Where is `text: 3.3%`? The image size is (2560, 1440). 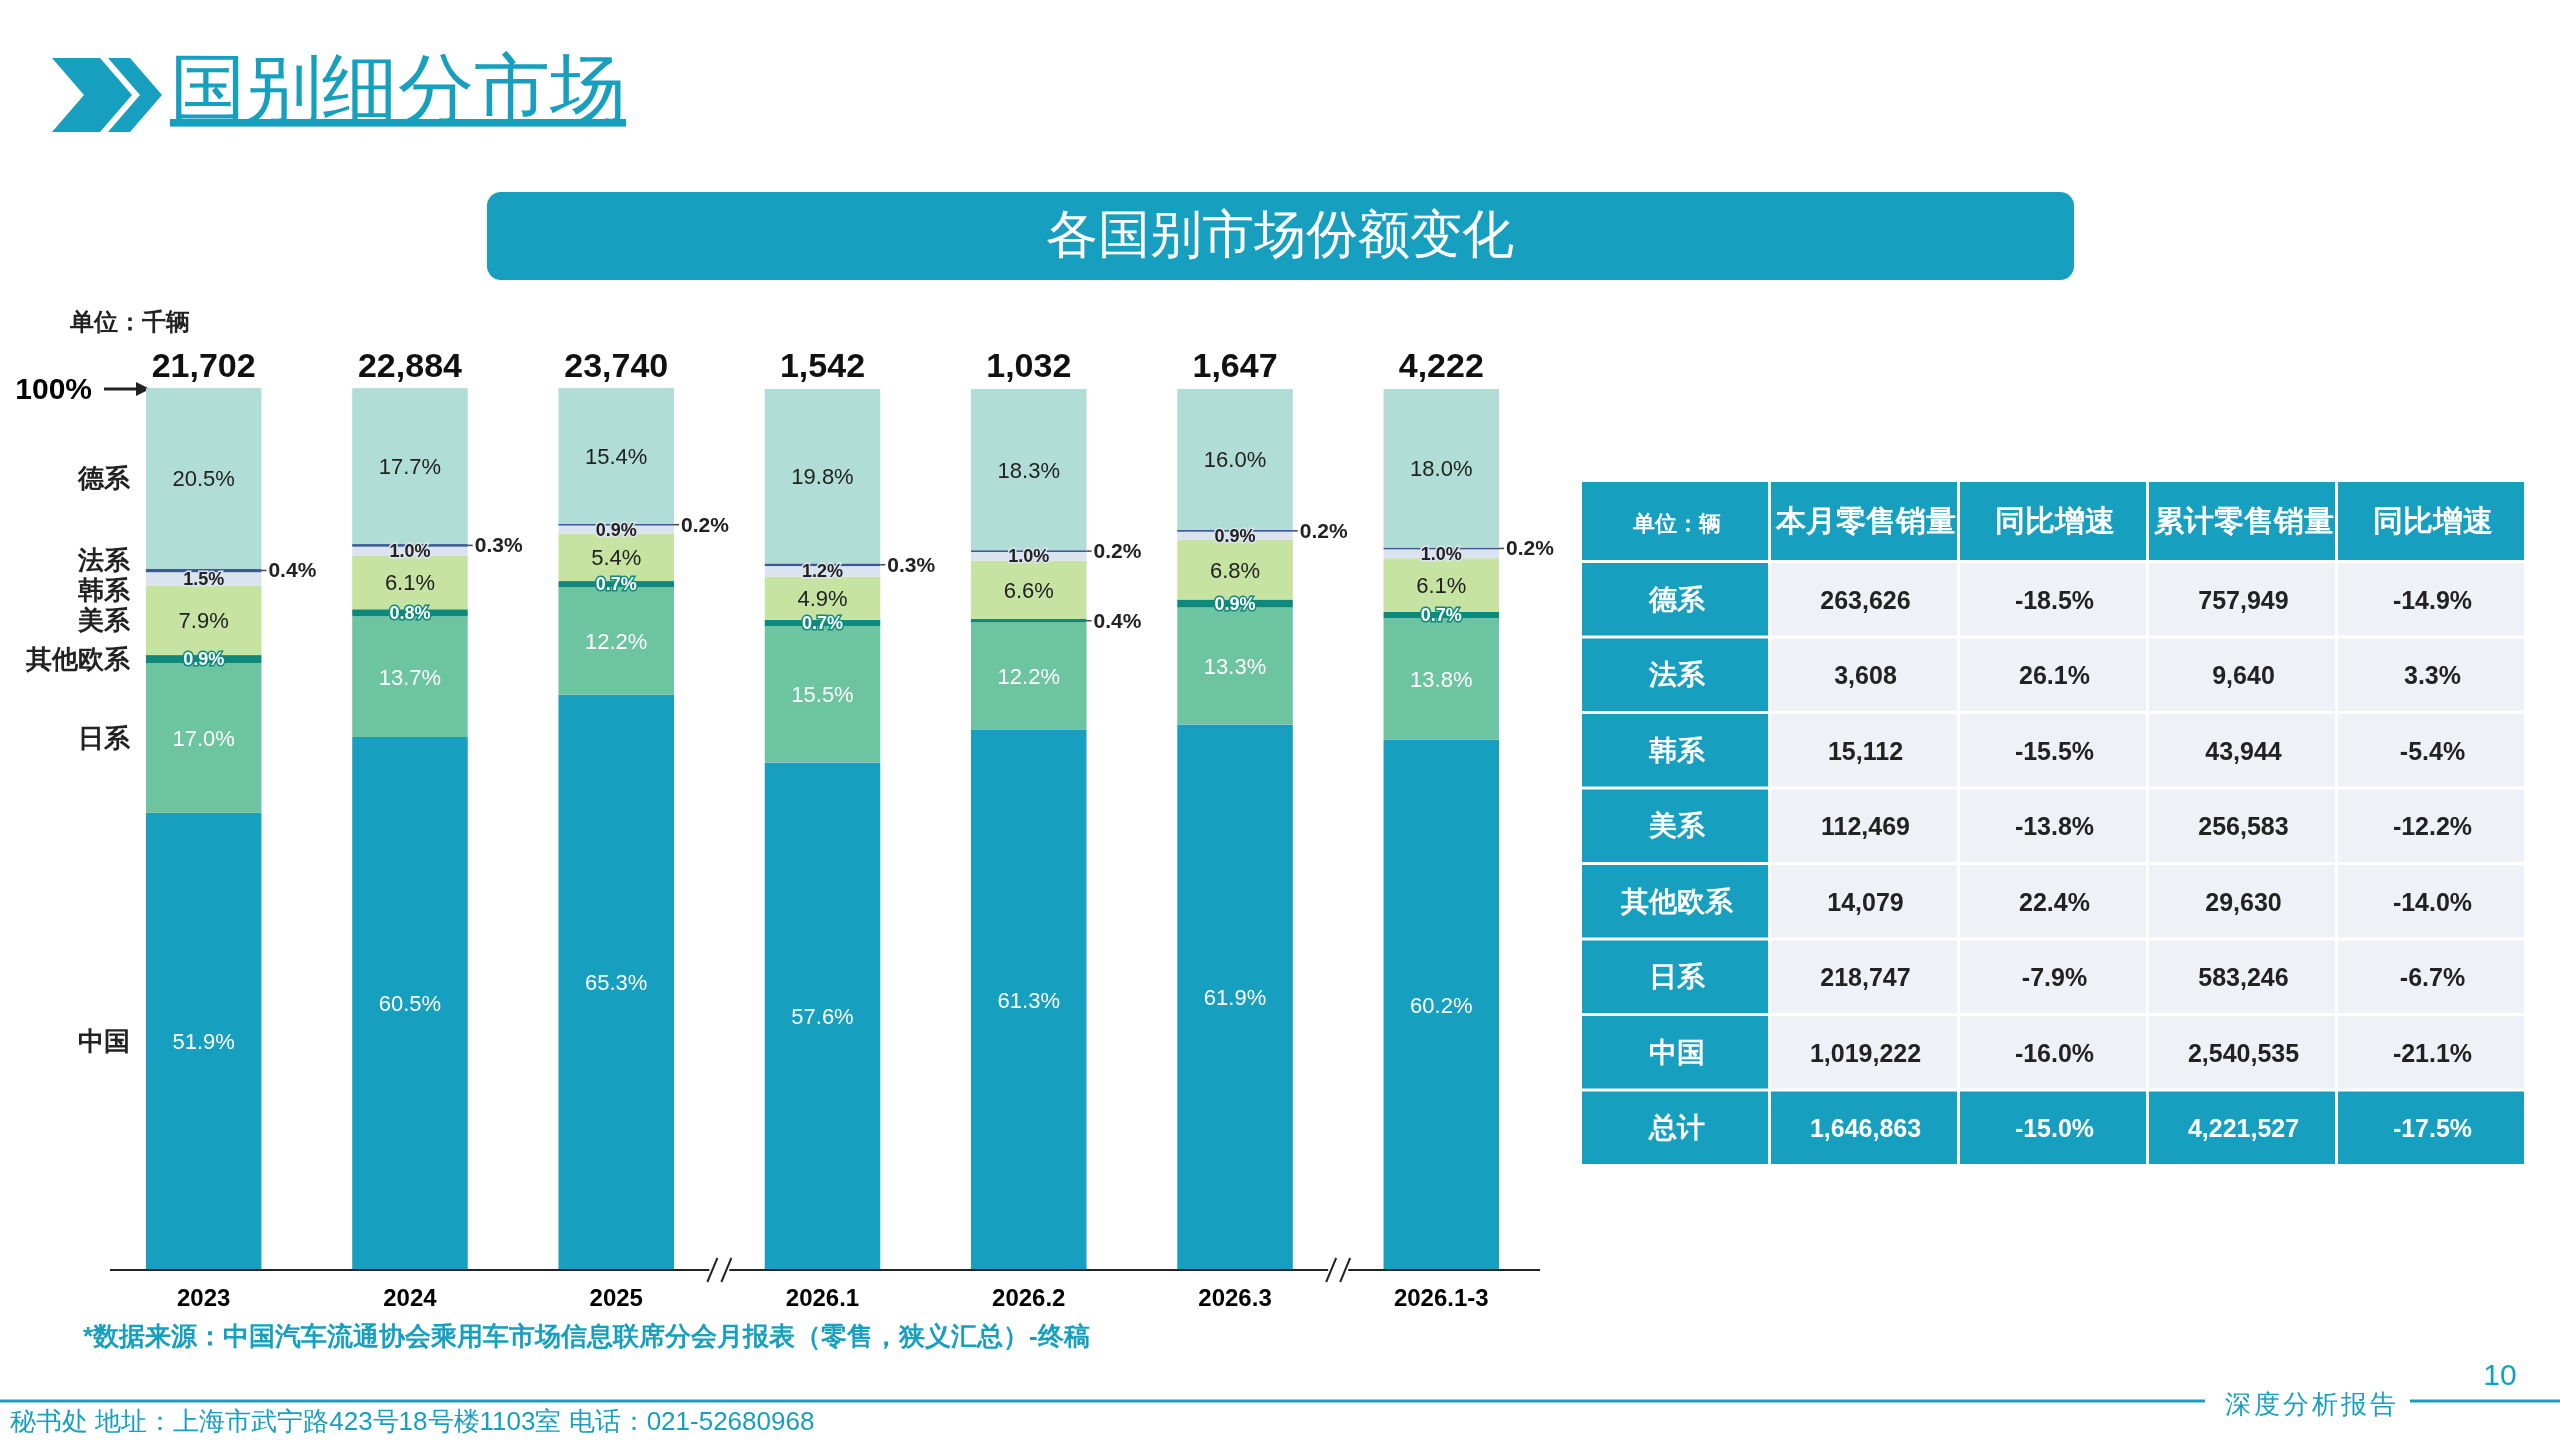 text: 3.3% is located at coordinates (2432, 675).